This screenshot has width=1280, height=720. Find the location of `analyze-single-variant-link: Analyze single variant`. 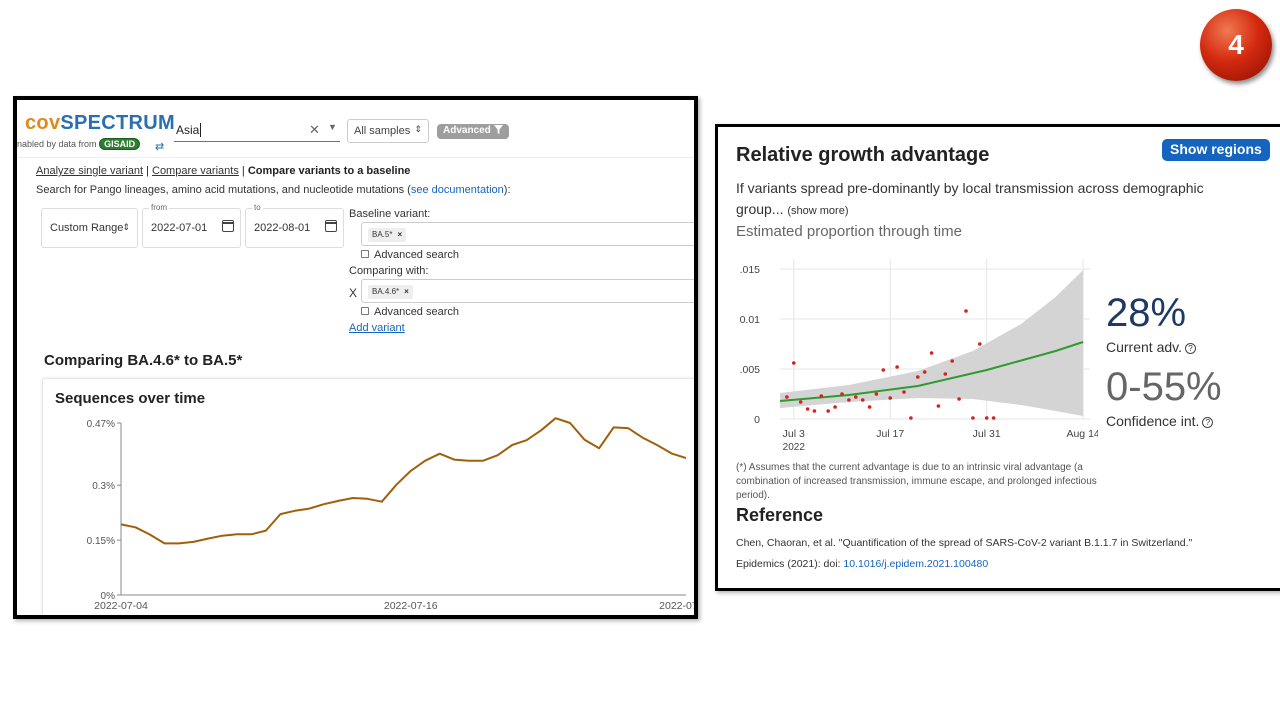

analyze-single-variant-link: Analyze single variant is located at coordinates (90, 171).